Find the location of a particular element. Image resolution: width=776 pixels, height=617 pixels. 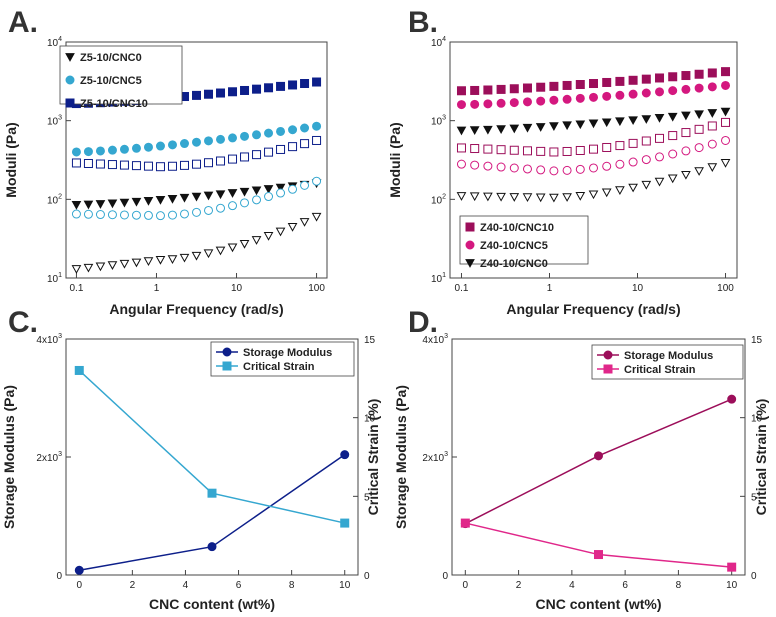

series-Z5-10/CNC5 is located at coordinates (196, 171).